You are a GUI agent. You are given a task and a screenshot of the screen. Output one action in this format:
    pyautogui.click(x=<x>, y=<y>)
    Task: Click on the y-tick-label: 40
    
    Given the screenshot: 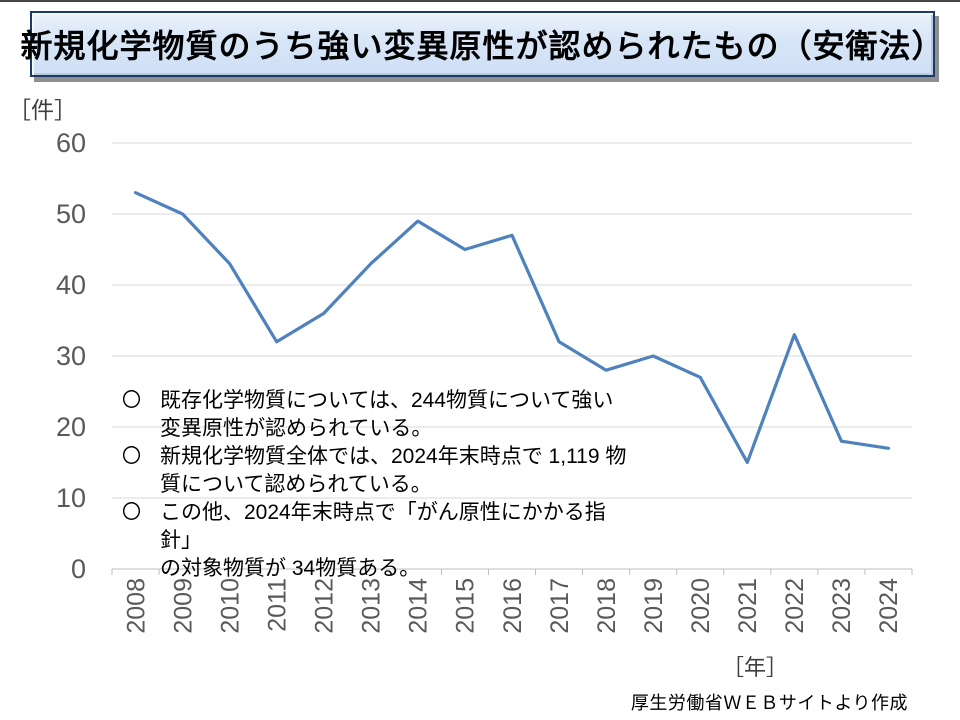 What is the action you would take?
    pyautogui.click(x=71, y=285)
    